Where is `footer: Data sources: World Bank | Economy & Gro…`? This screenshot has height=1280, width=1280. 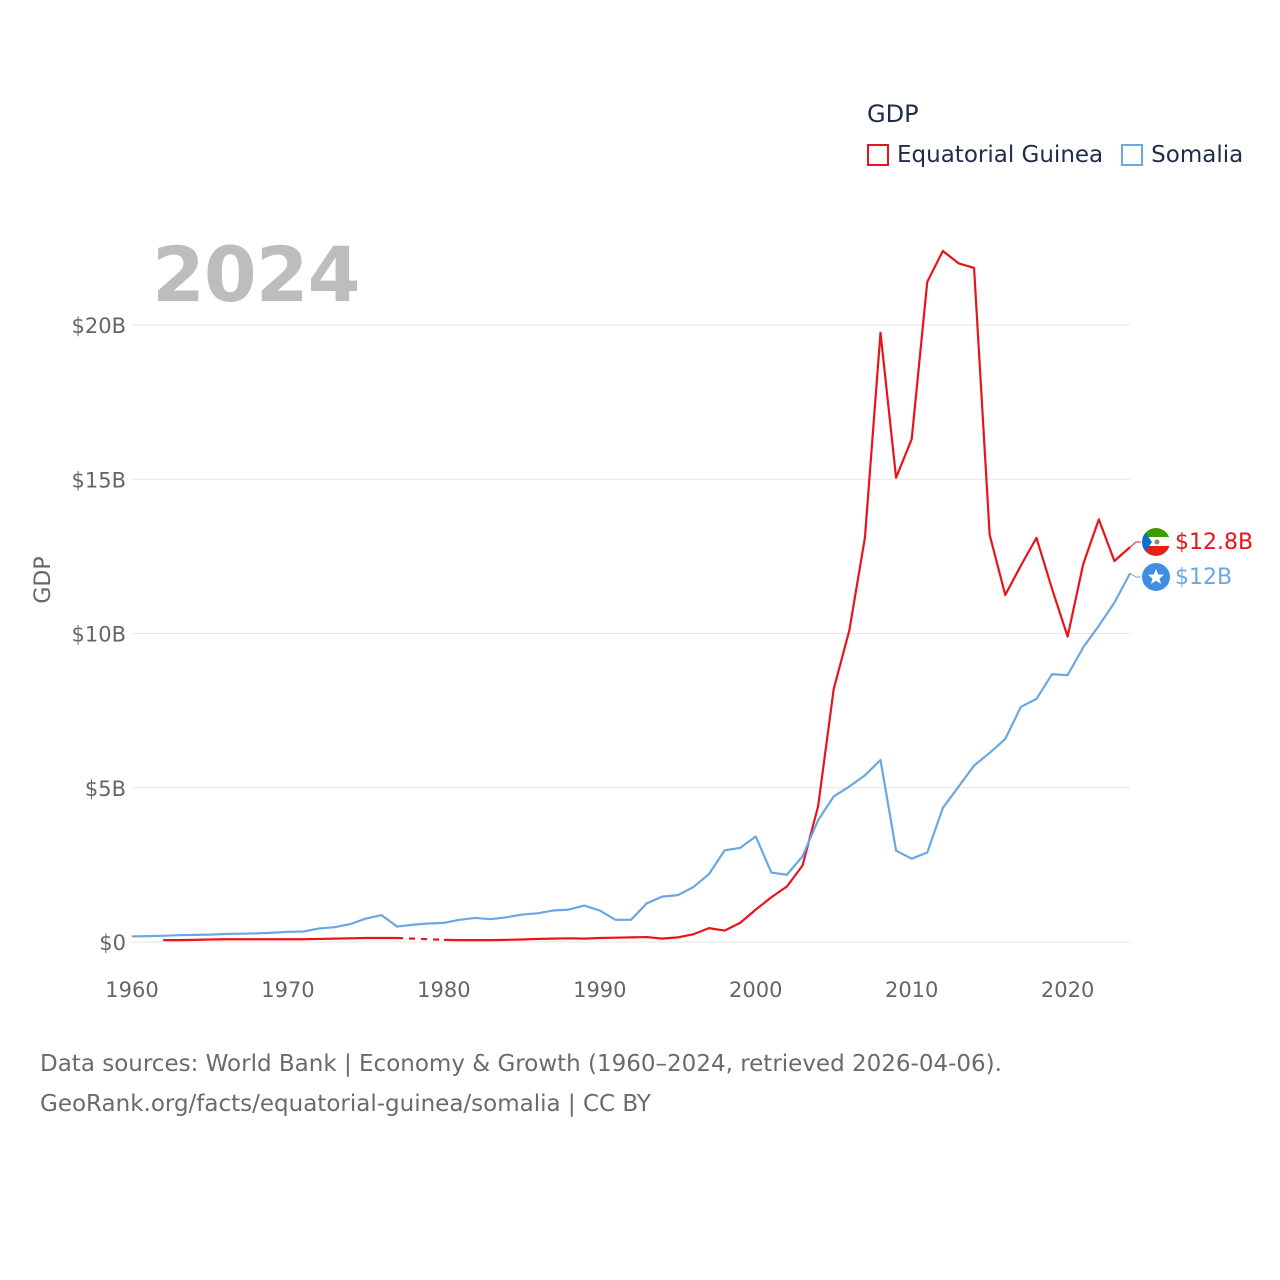 footer: Data sources: World Bank | Economy & Gro… is located at coordinates (521, 1084).